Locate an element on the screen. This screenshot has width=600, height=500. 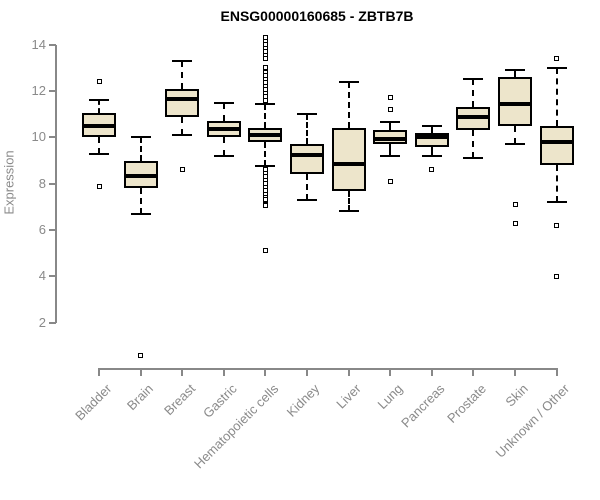
y-axis-line is located at coordinates (56, 183).